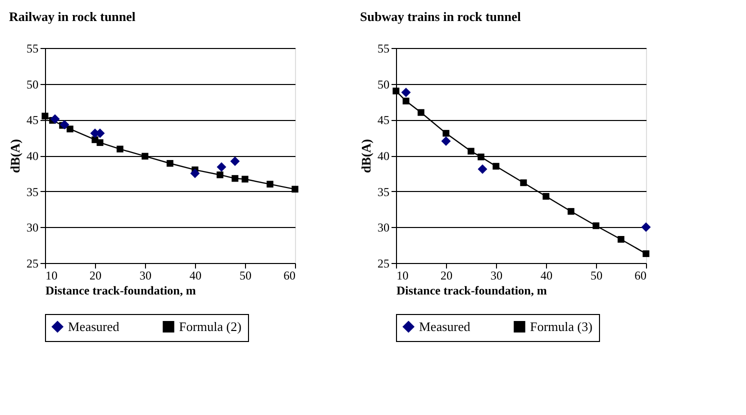  Describe the element at coordinates (441, 16) in the screenshot. I see `chart-title: Subway trains in rock tunnel` at that location.